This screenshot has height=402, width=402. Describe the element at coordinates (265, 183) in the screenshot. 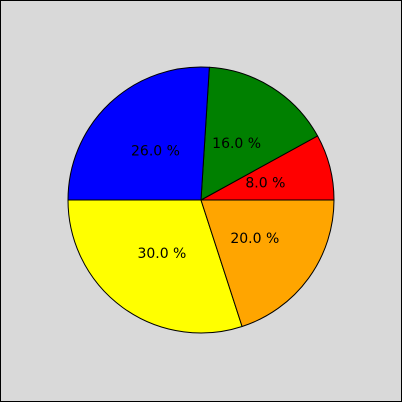

I see `pie-slice-label-0: 8.0 %` at that location.